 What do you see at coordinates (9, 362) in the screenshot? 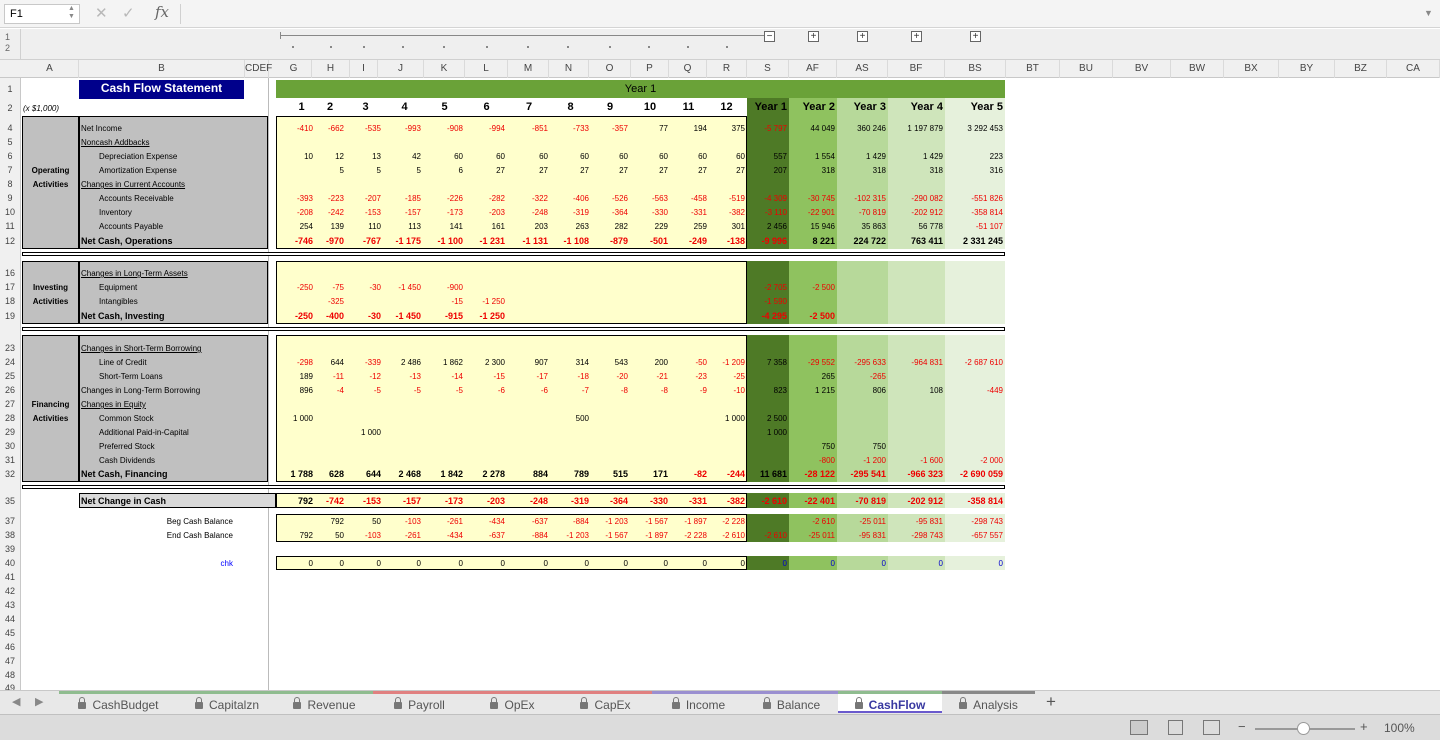
I see `row-header-24: 24` at bounding box center [9, 362].